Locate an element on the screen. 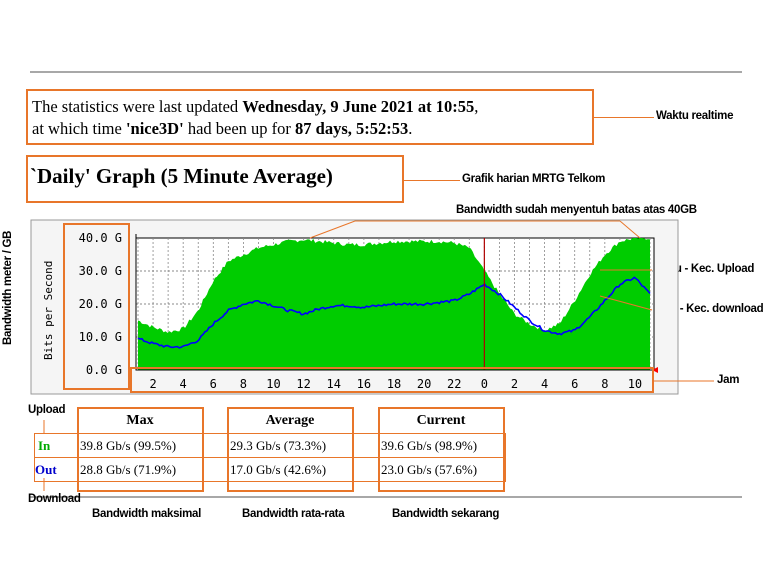  avg-note: Bandwidth rata-rata is located at coordinates (293, 514).